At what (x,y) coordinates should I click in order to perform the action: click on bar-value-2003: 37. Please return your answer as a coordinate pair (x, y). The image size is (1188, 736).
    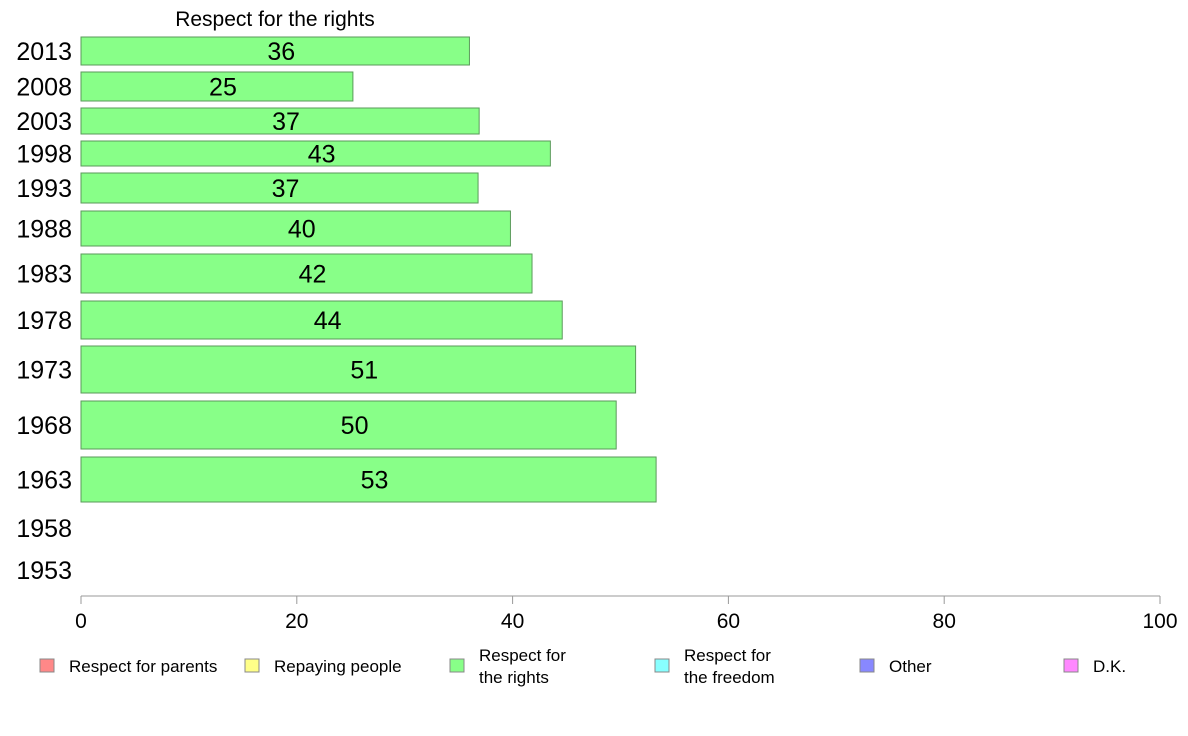
    Looking at the image, I should click on (286, 122).